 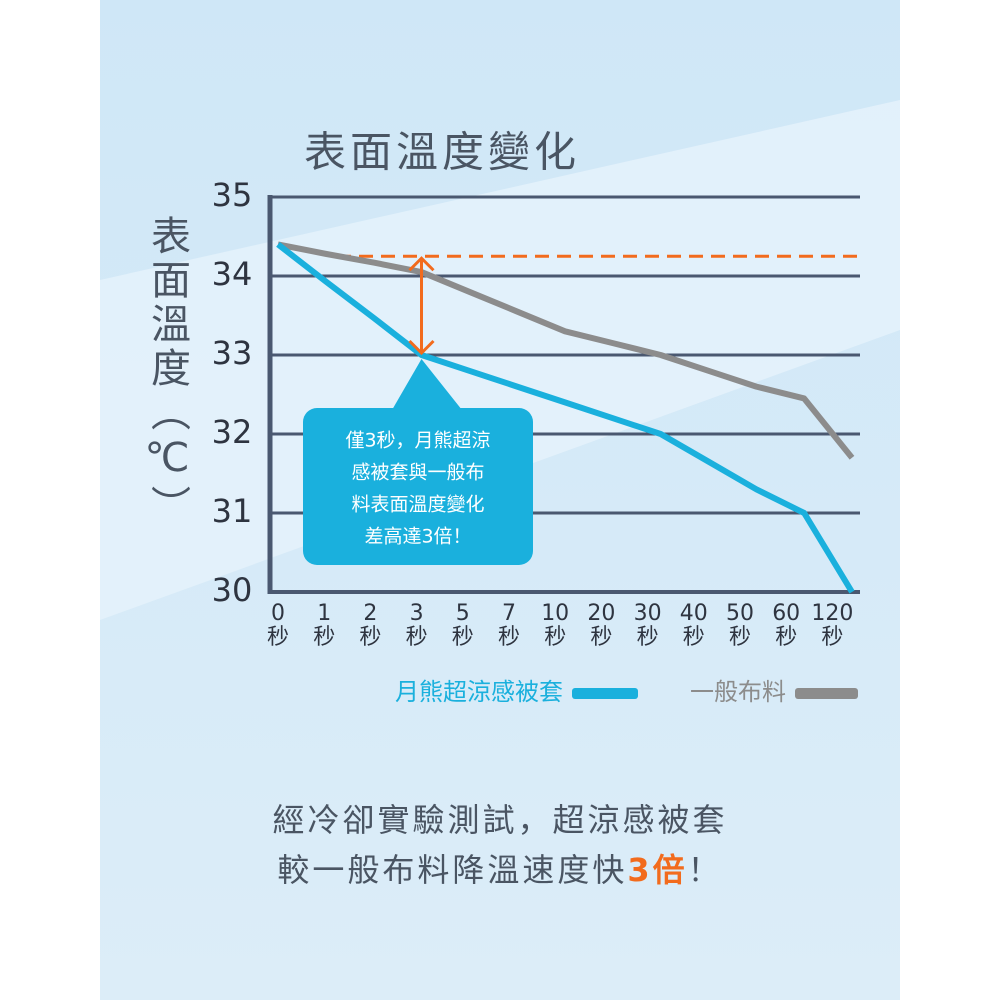 I want to click on x-tick-label: 40, so click(x=694, y=613).